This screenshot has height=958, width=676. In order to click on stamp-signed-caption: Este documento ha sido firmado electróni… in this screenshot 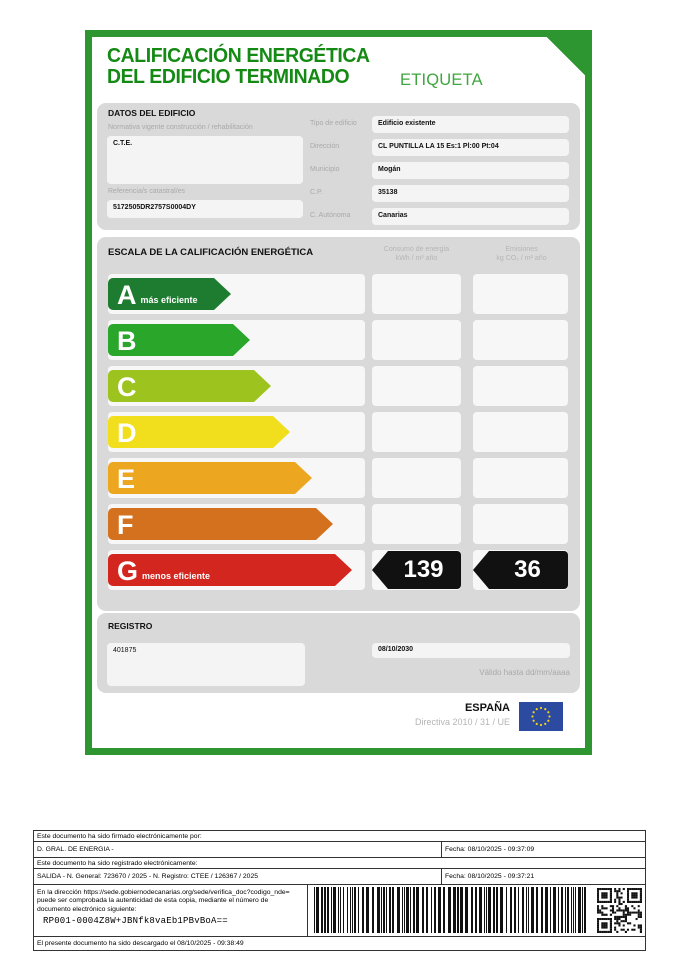, I will do `click(119, 836)`.